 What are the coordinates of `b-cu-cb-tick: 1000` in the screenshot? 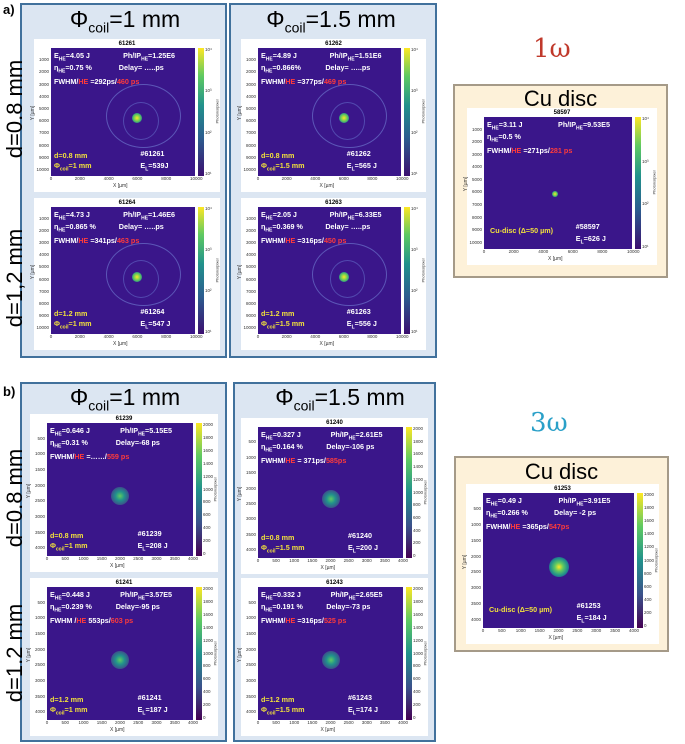 It's located at (649, 560).